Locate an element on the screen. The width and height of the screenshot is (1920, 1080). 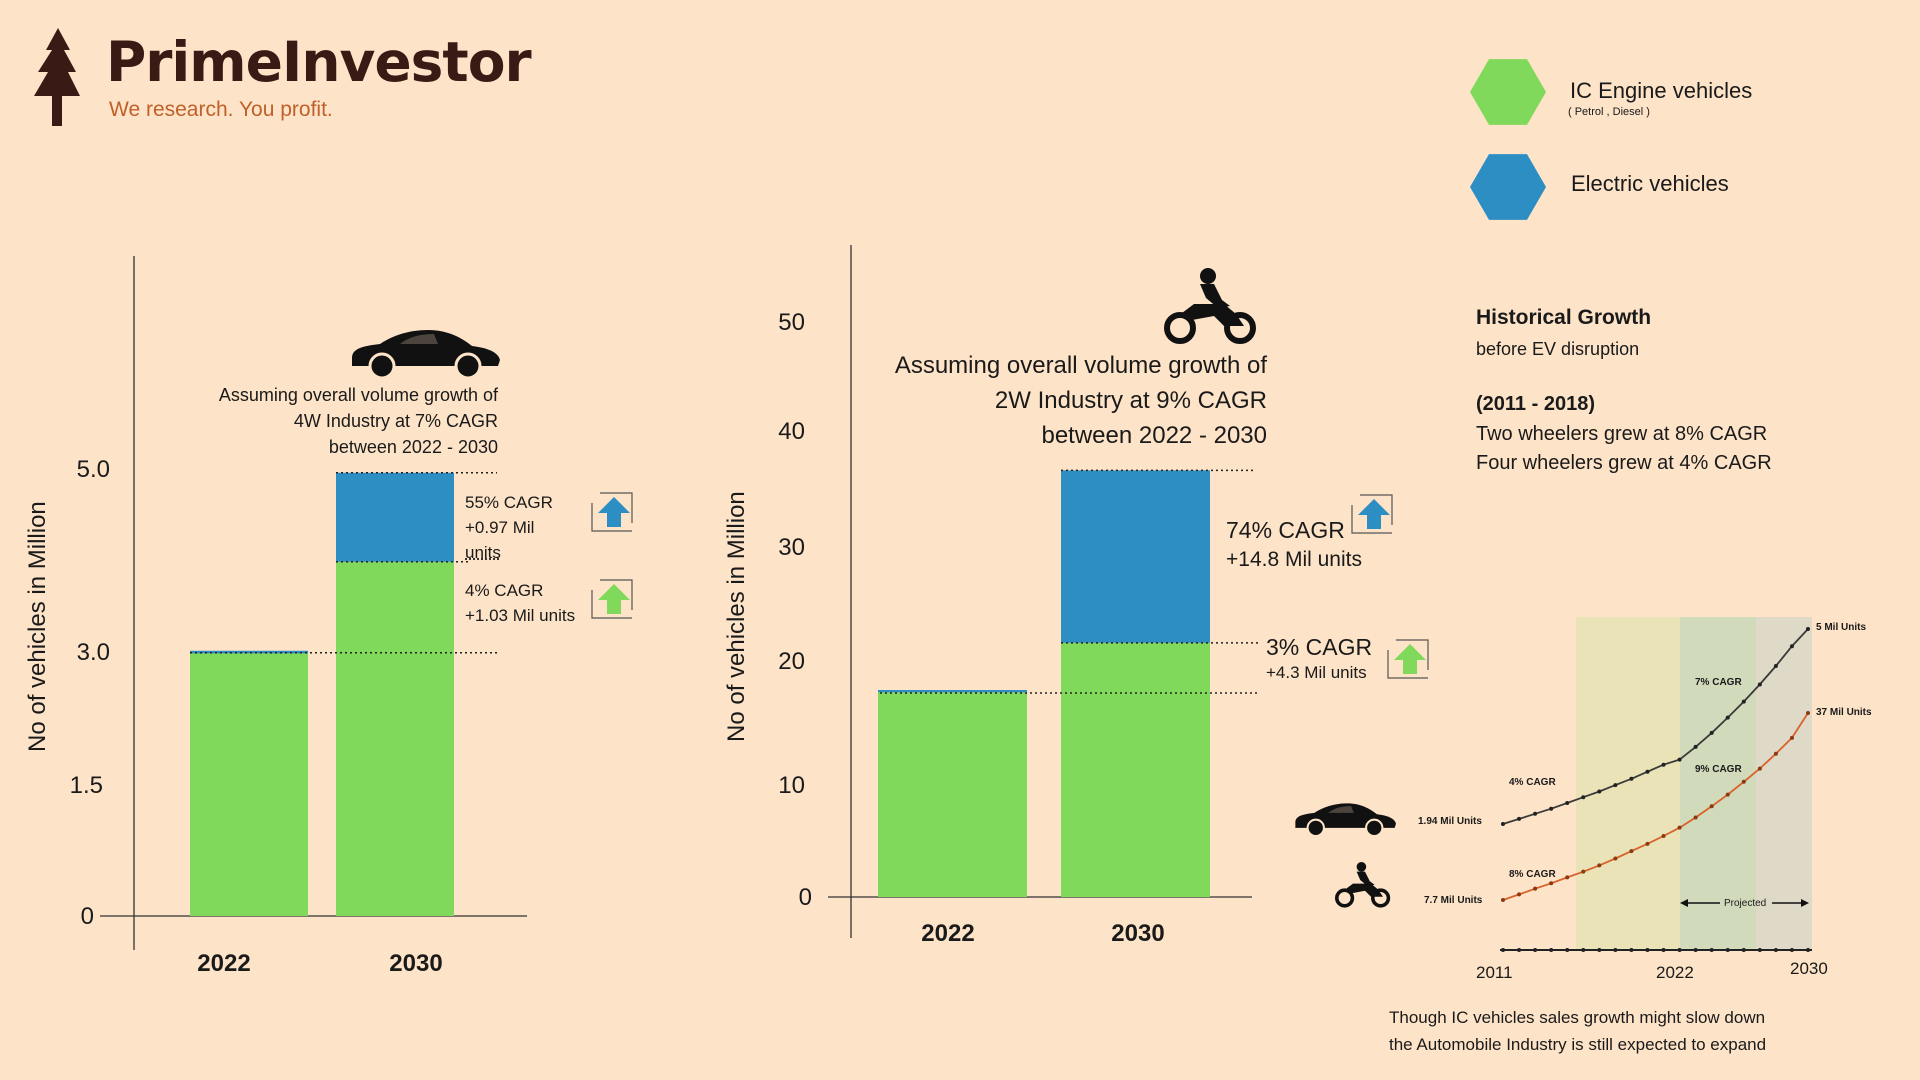
chart1-tick: 1.5 is located at coordinates (86, 785).